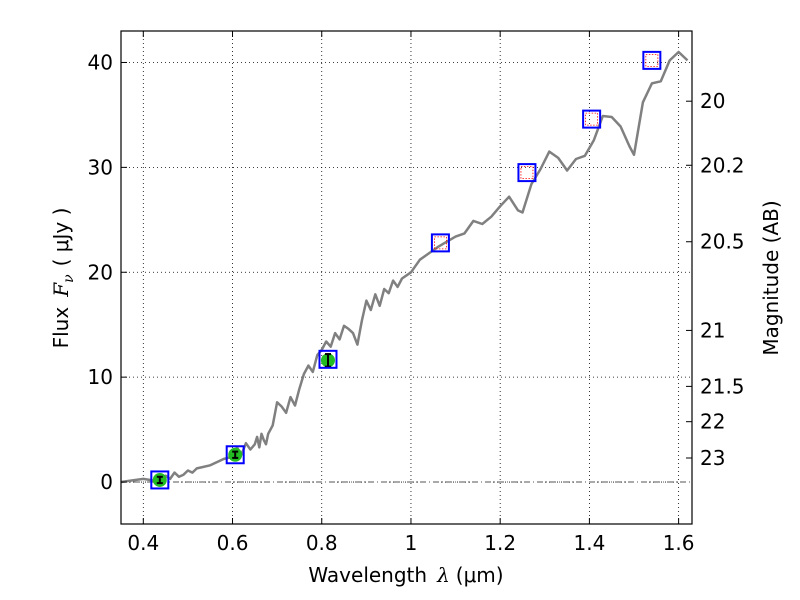  I want to click on x-tick-label-2: 0.8, so click(322, 543).